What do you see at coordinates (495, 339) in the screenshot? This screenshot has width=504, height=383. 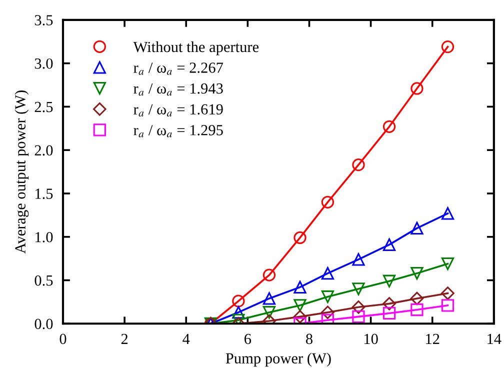 I see `x-tick-label: 14` at bounding box center [495, 339].